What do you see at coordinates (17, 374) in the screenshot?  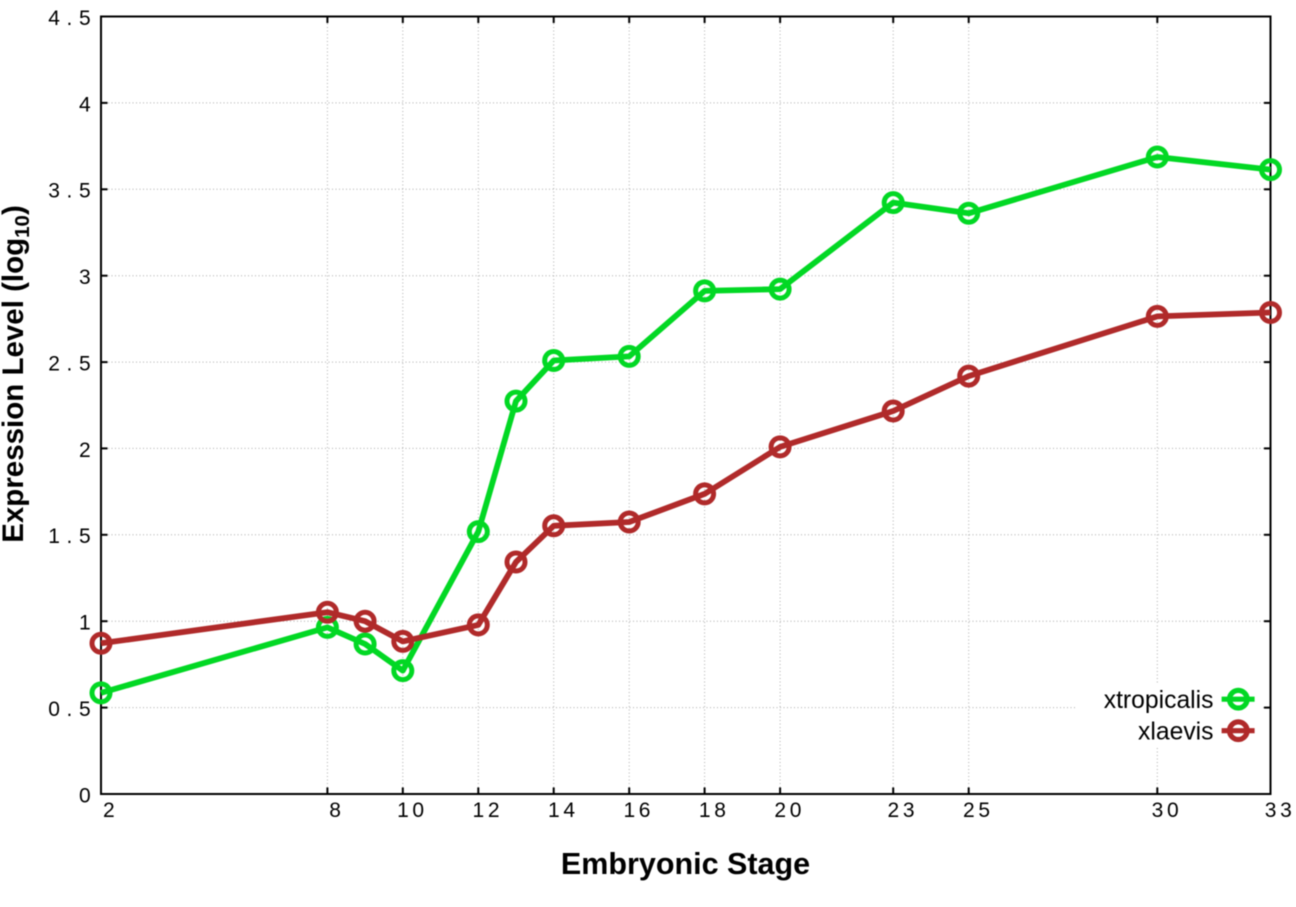 I see `svg-text: Expression Level (log10)` at bounding box center [17, 374].